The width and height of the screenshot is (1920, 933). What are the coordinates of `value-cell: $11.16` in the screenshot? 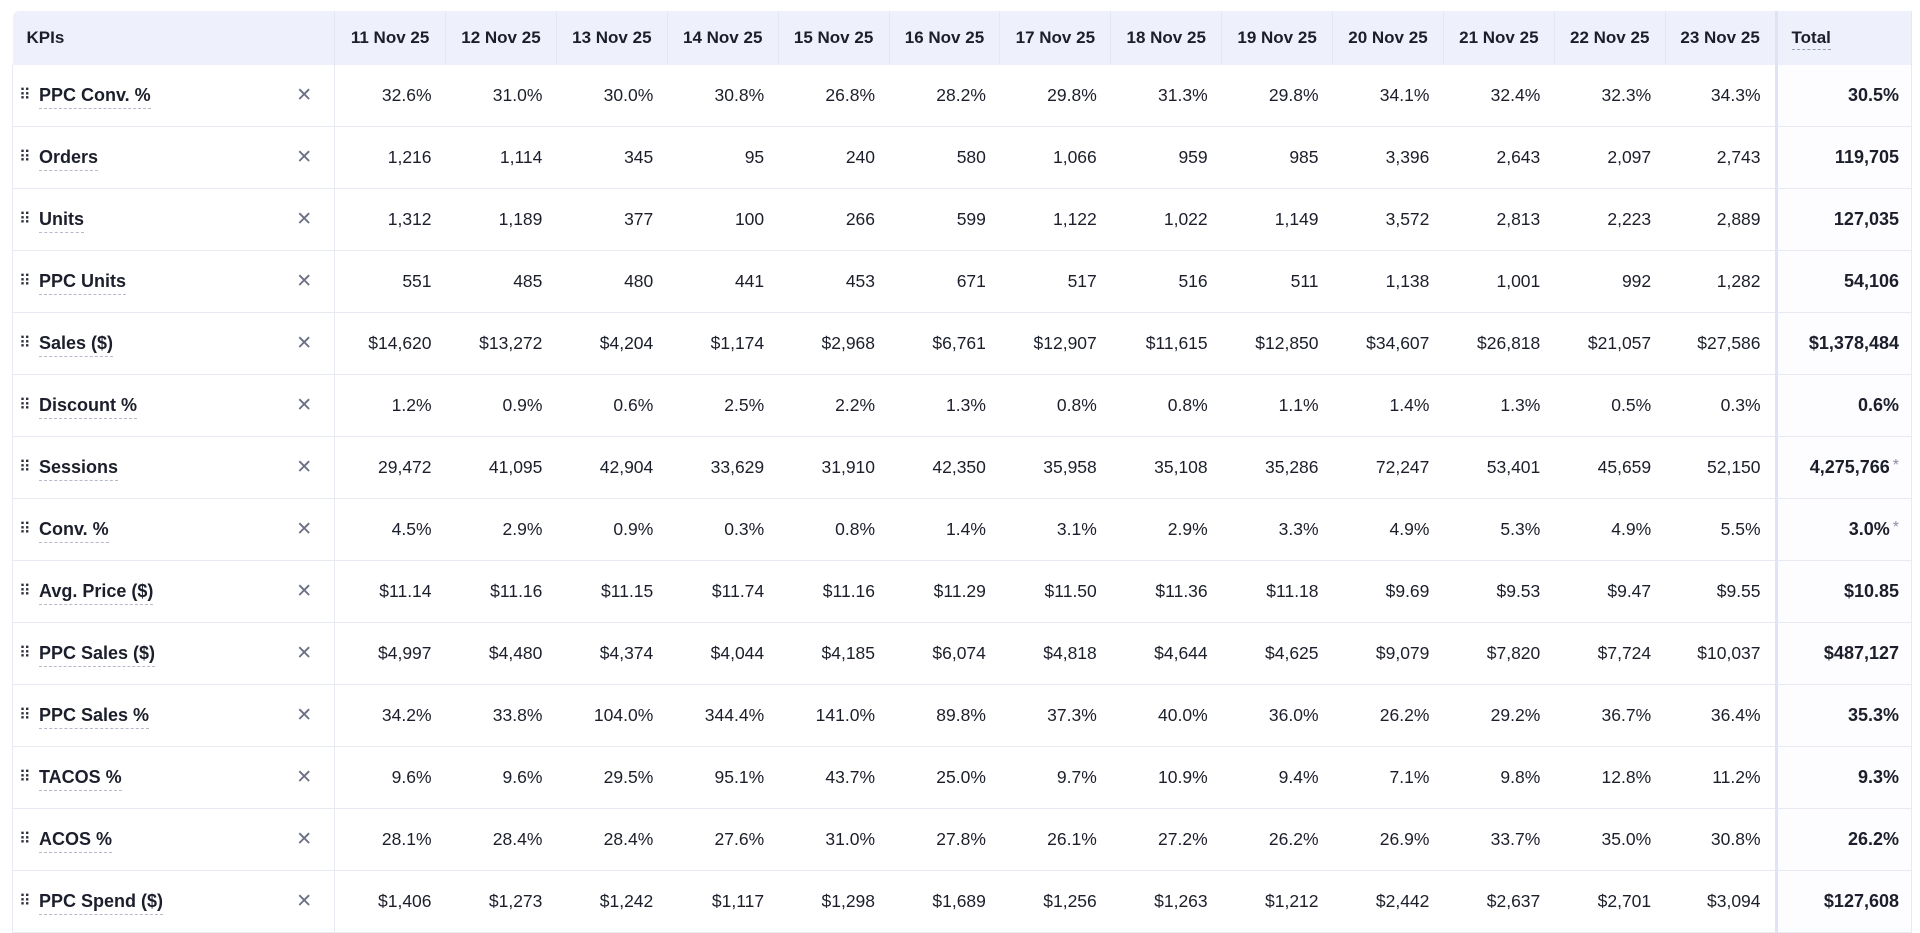 It's located at (501, 591).